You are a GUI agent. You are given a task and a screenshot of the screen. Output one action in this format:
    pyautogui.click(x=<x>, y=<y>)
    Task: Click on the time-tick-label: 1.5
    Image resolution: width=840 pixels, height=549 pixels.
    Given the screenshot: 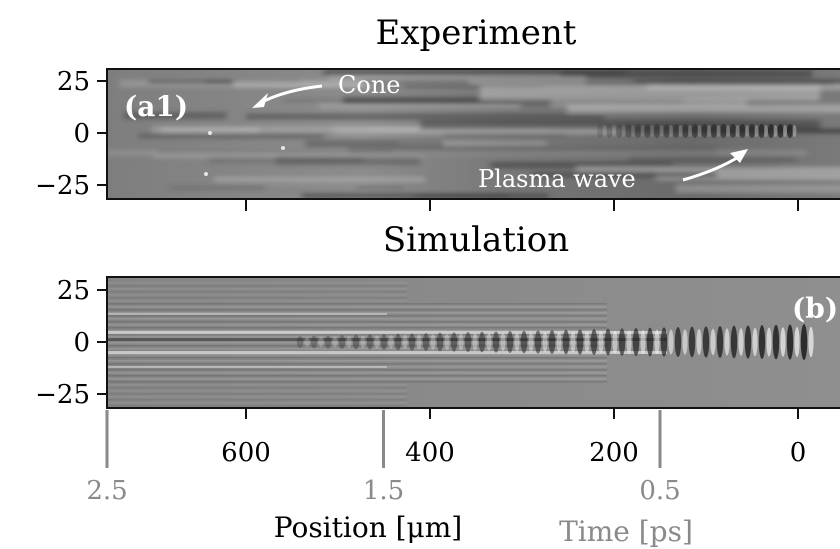 What is the action you would take?
    pyautogui.click(x=383, y=491)
    